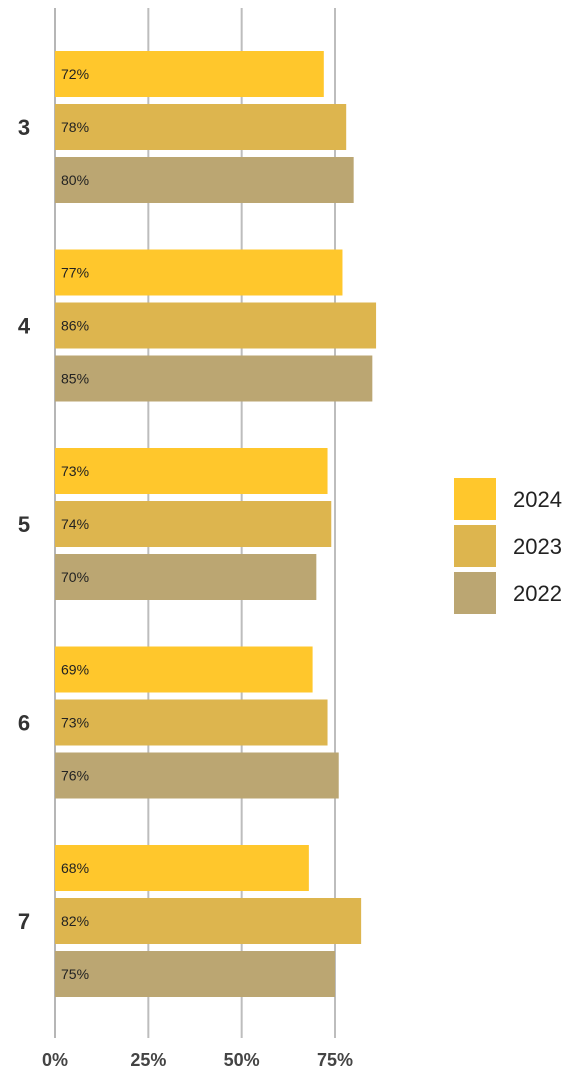 Image resolution: width=586 pixels, height=1069 pixels. Describe the element at coordinates (475, 593) in the screenshot. I see `legend-swatch-2022` at that location.